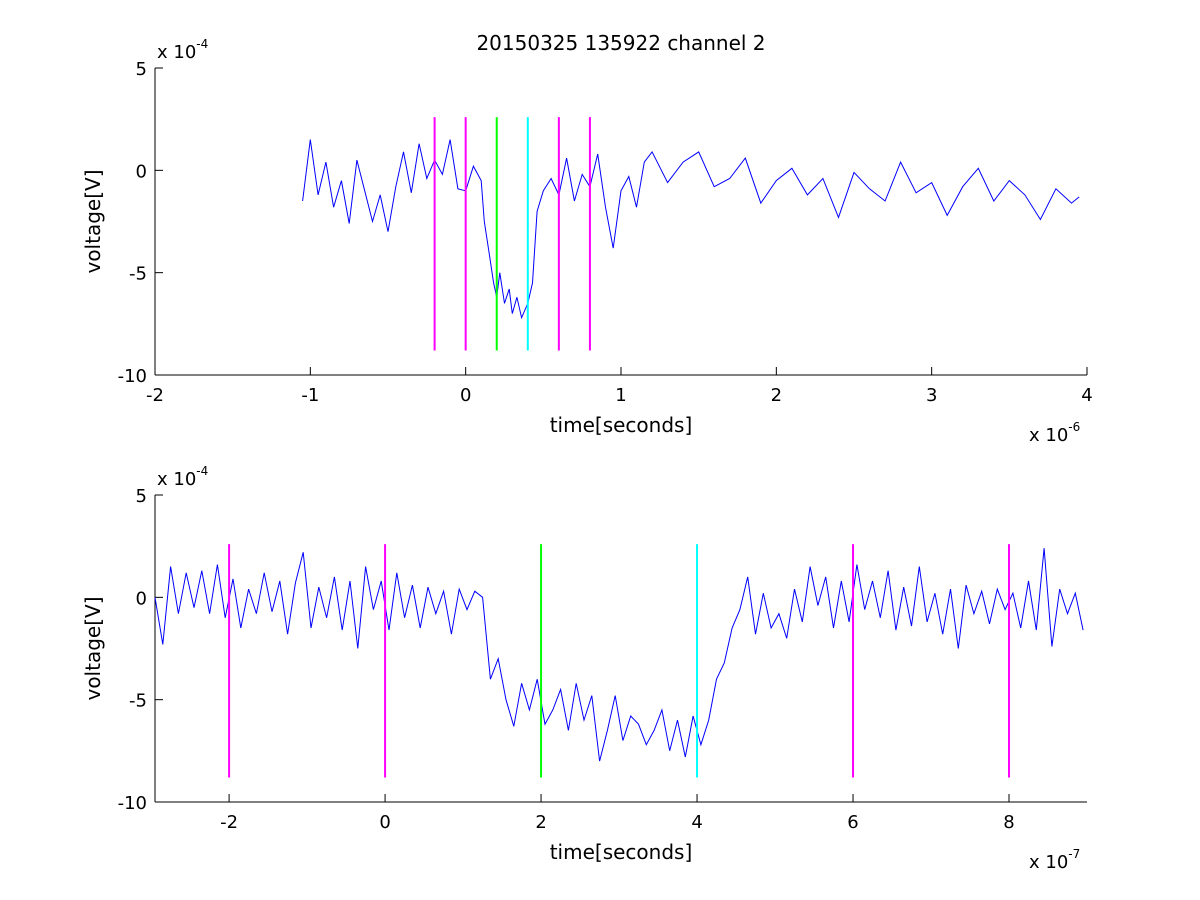 The height and width of the screenshot is (900, 1200). Describe the element at coordinates (1008, 822) in the screenshot. I see `x-tick-label: 8` at that location.